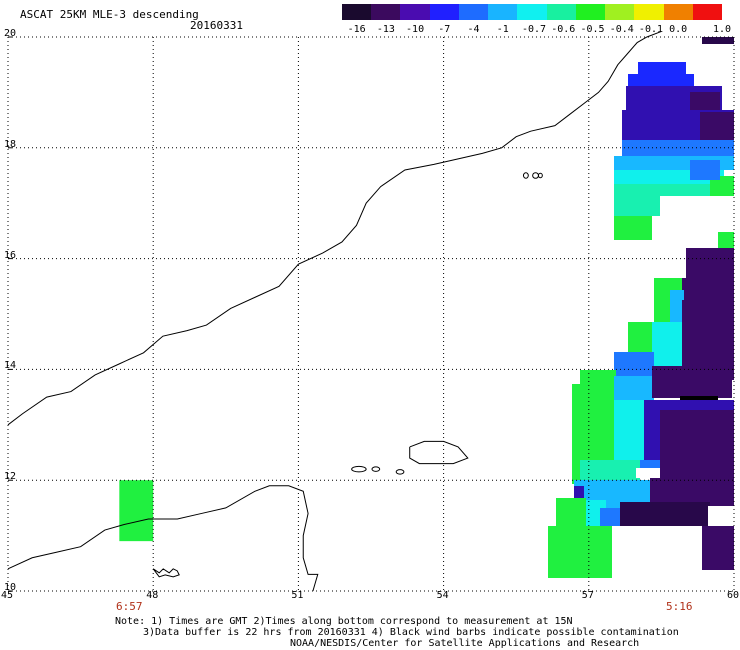 The image size is (740, 650). I want to click on coastal-detail, so click(166, 573).